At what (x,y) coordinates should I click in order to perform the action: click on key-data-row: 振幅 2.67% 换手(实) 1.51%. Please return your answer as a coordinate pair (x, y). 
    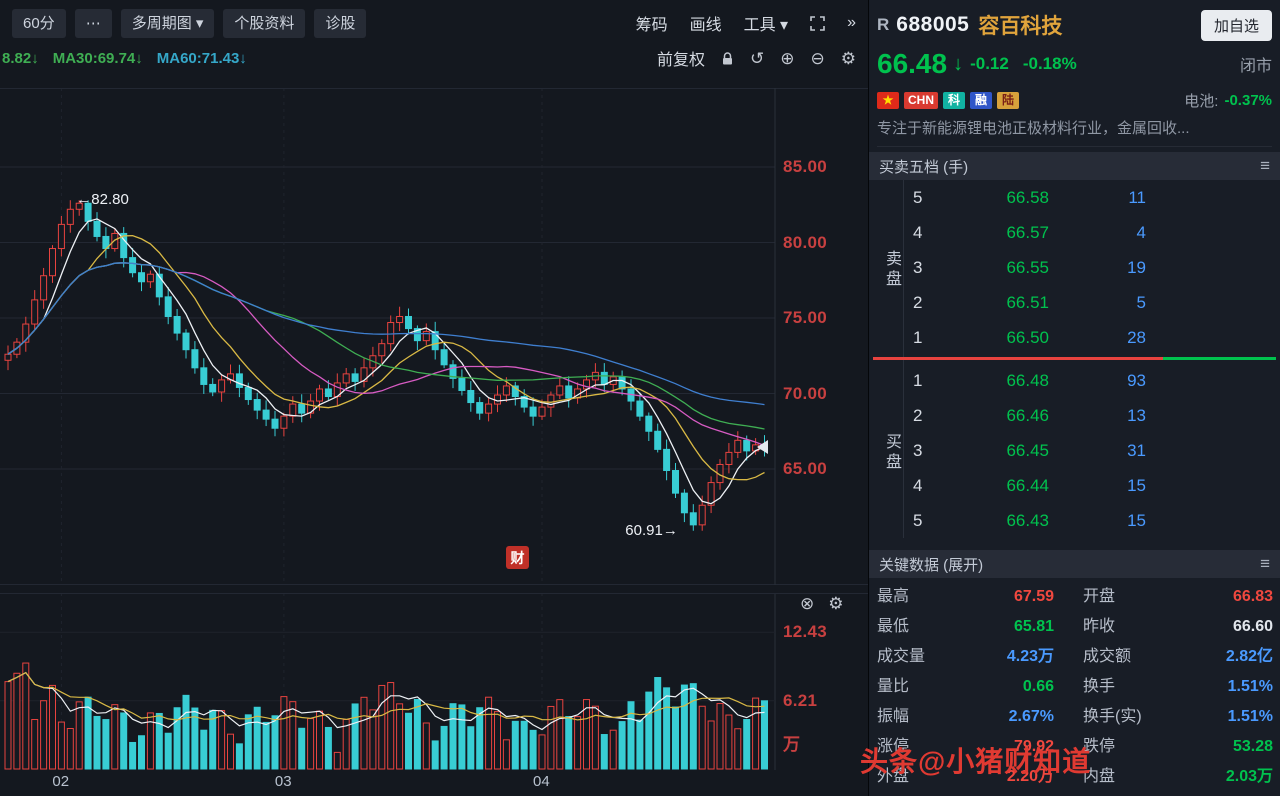
    Looking at the image, I should click on (1074, 717).